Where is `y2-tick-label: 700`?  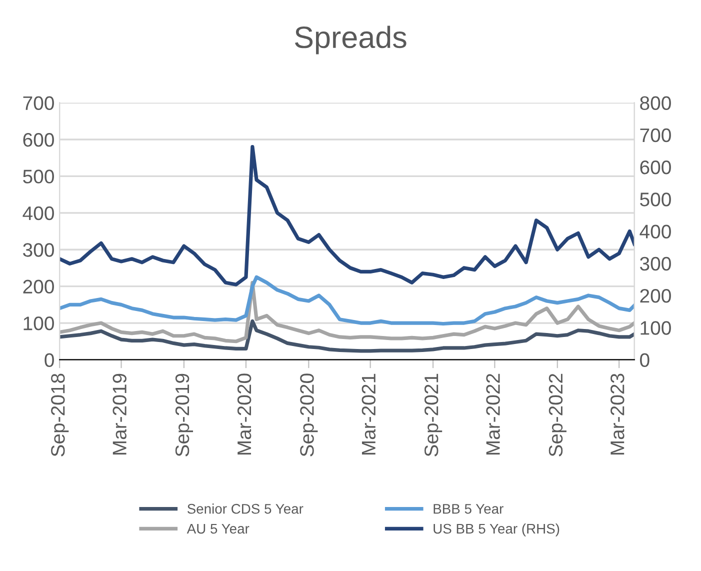 y2-tick-label: 700 is located at coordinates (655, 135).